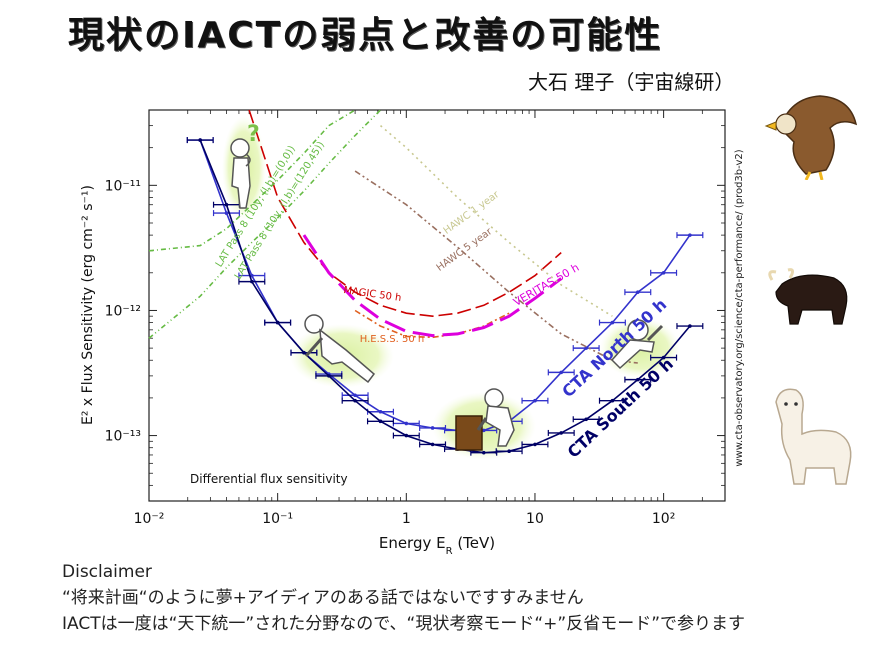  Describe the element at coordinates (269, 479) in the screenshot. I see `inner-label: Differential flux sensitivity` at that location.